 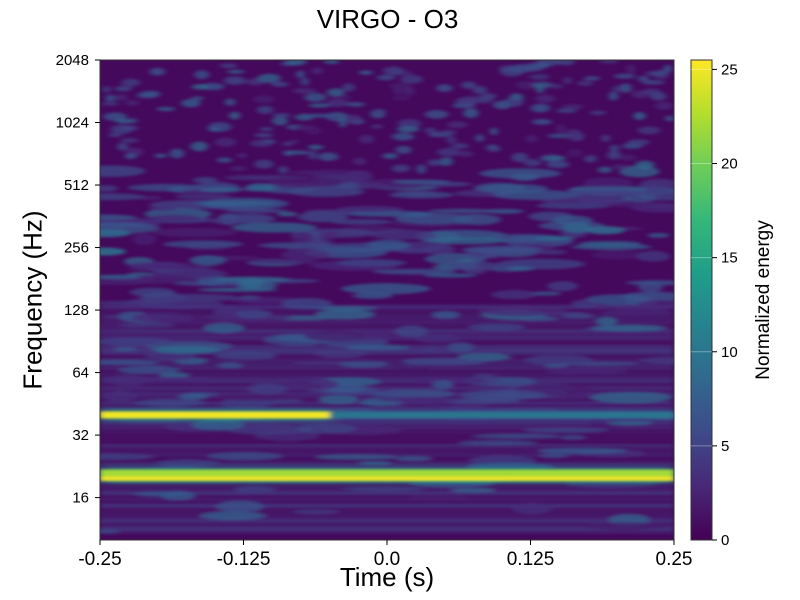 I want to click on x-tick-label: 0.25, so click(x=674, y=559).